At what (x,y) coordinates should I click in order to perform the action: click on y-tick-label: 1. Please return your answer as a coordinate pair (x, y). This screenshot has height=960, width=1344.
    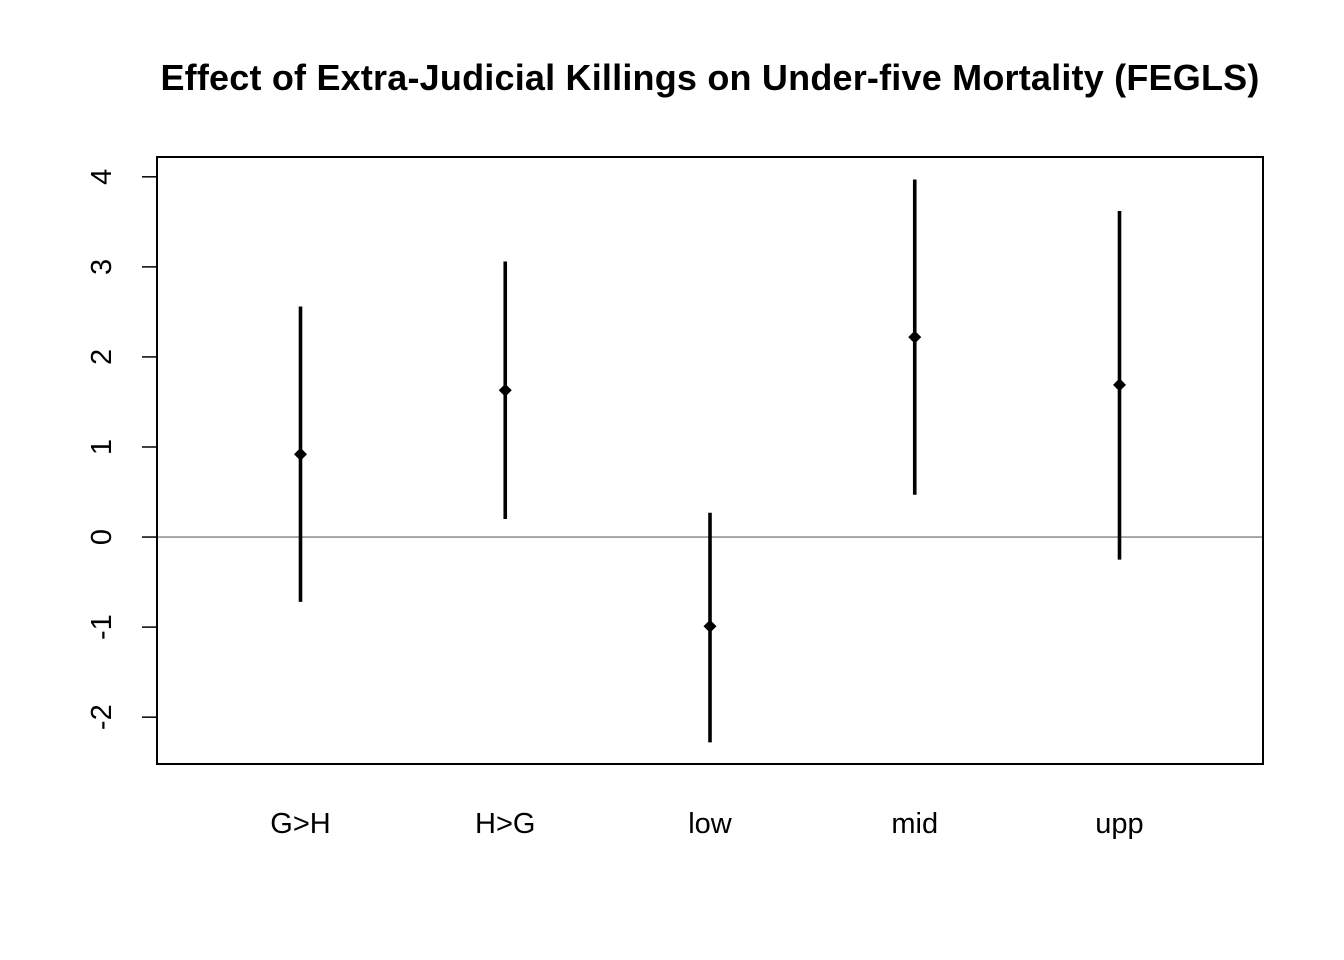
    Looking at the image, I should click on (102, 447).